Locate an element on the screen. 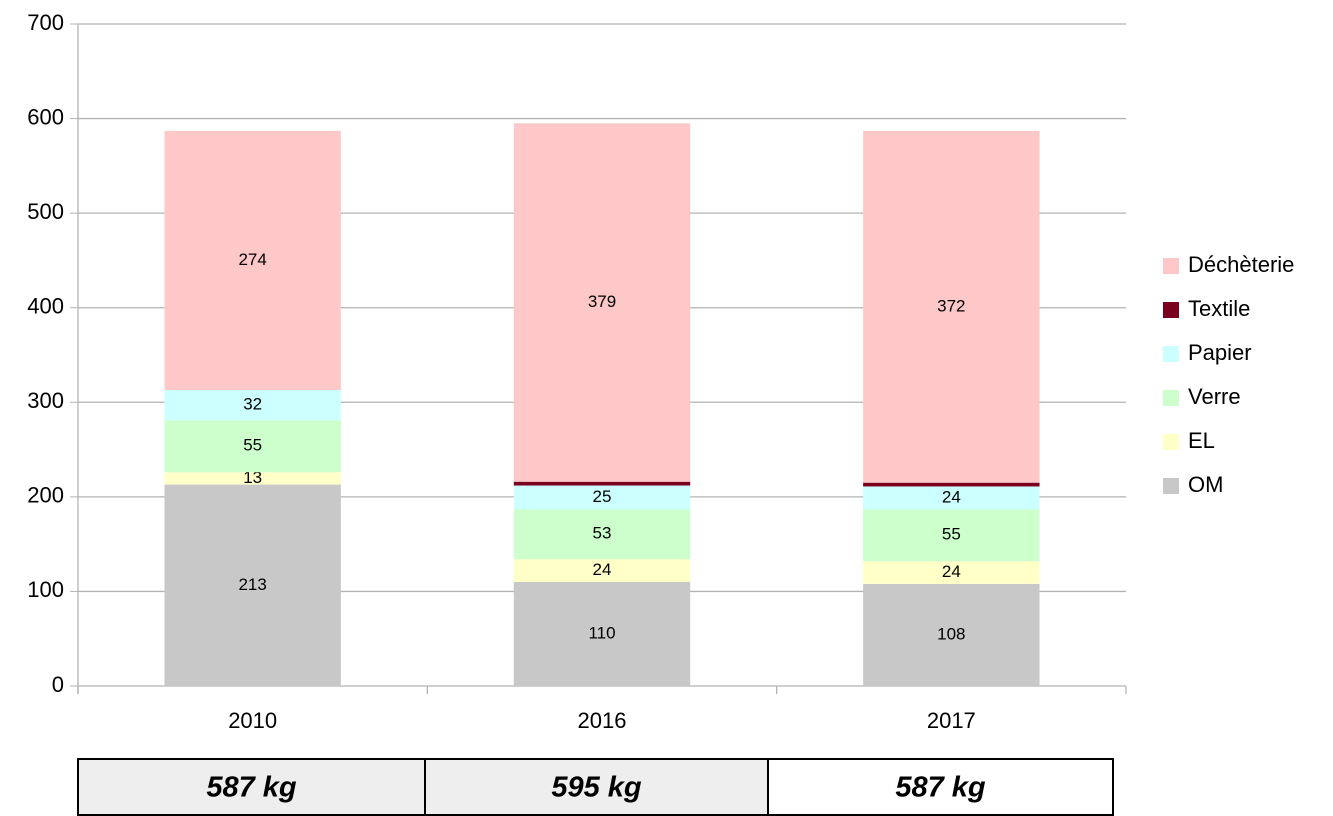 Image resolution: width=1333 pixels, height=816 pixels. y-tick-label: 200 is located at coordinates (45, 495).